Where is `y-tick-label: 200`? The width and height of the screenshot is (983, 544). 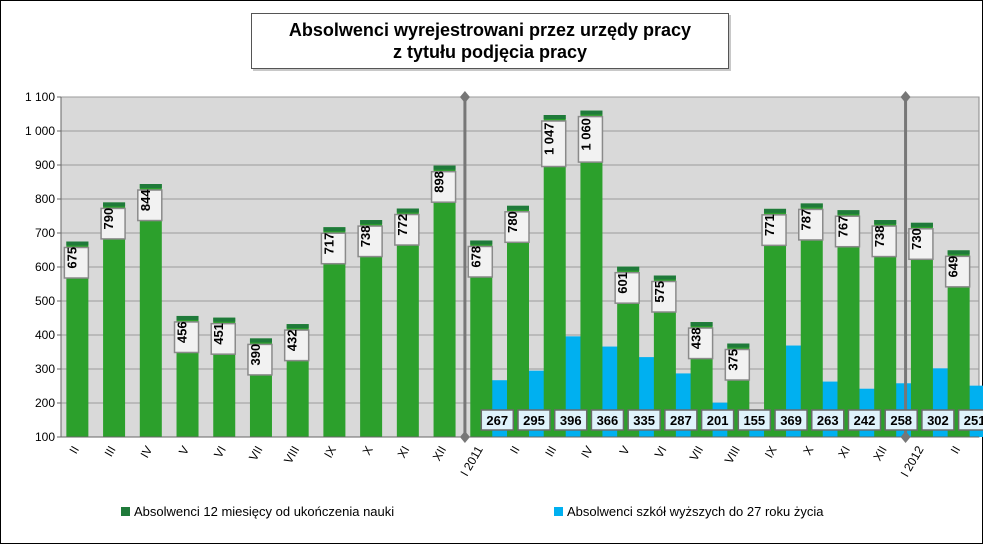 y-tick-label: 200 is located at coordinates (45, 403).